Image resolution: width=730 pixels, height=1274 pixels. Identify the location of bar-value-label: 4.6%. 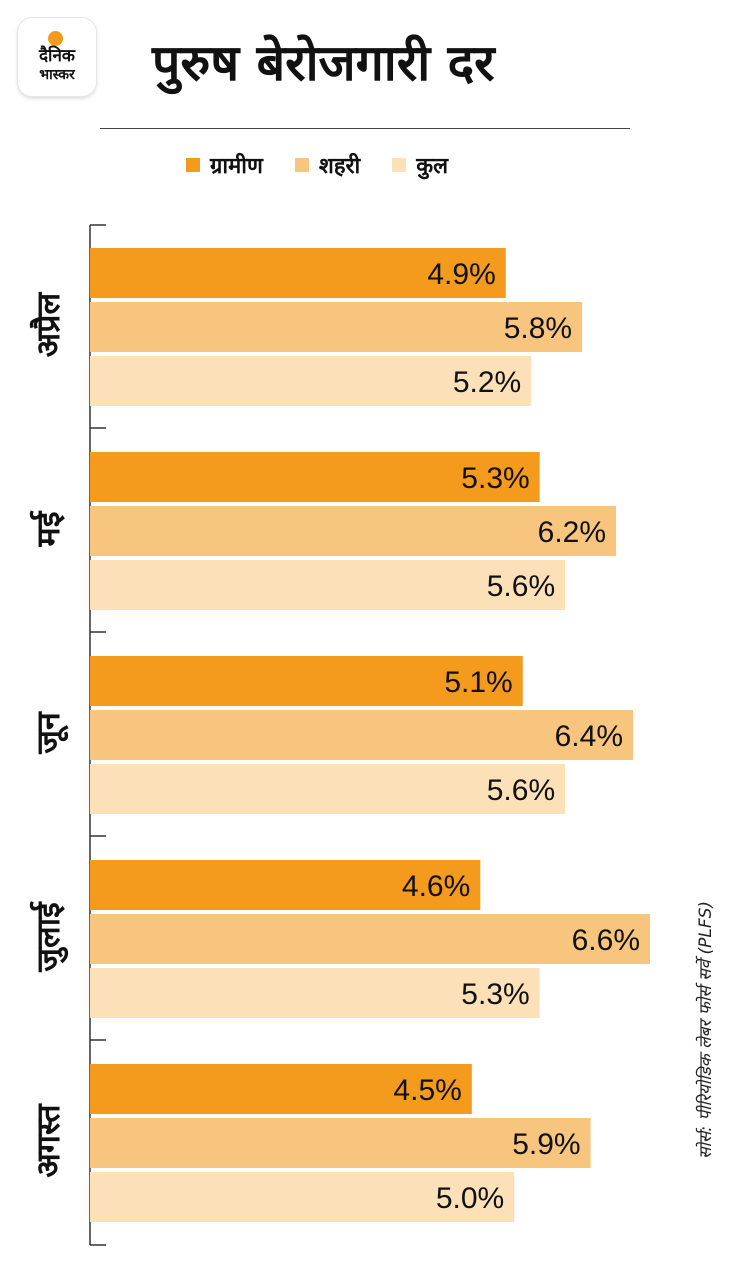
(436, 886).